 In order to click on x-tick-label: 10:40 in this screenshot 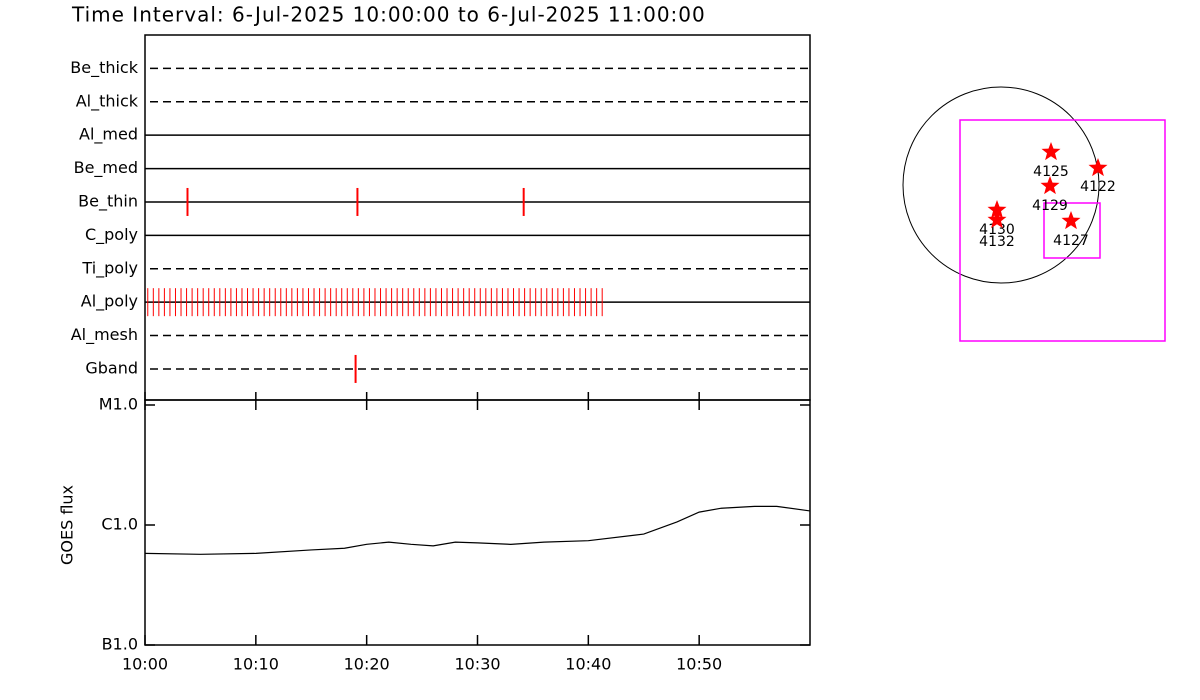, I will do `click(588, 664)`.